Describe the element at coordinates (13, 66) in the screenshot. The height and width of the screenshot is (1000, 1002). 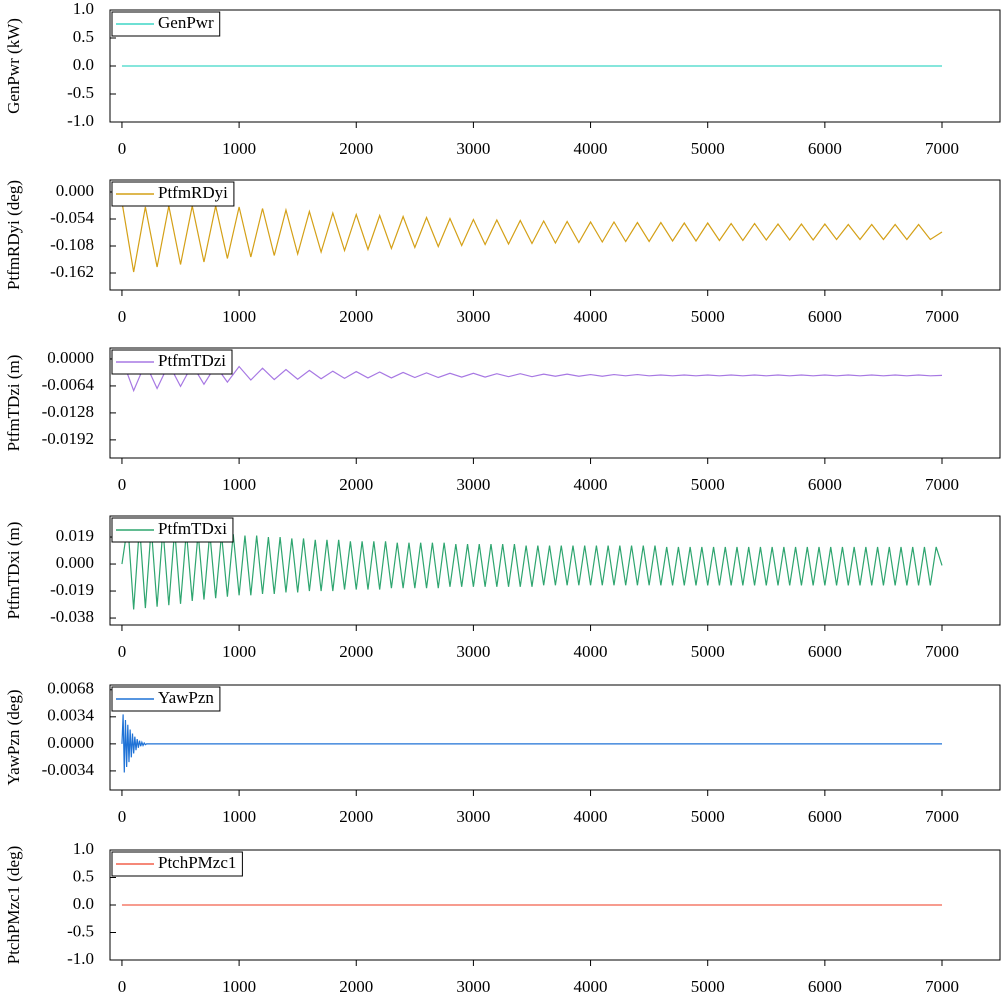
I see `y-axis-label: GenPwr (kW)` at that location.